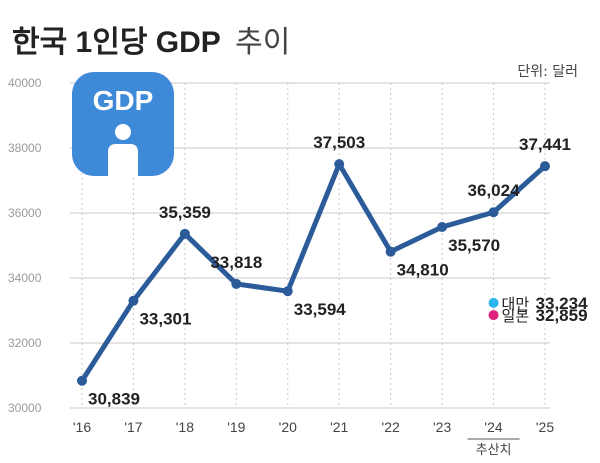  What do you see at coordinates (185, 212) in the screenshot?
I see `data-label: 35,359` at bounding box center [185, 212].